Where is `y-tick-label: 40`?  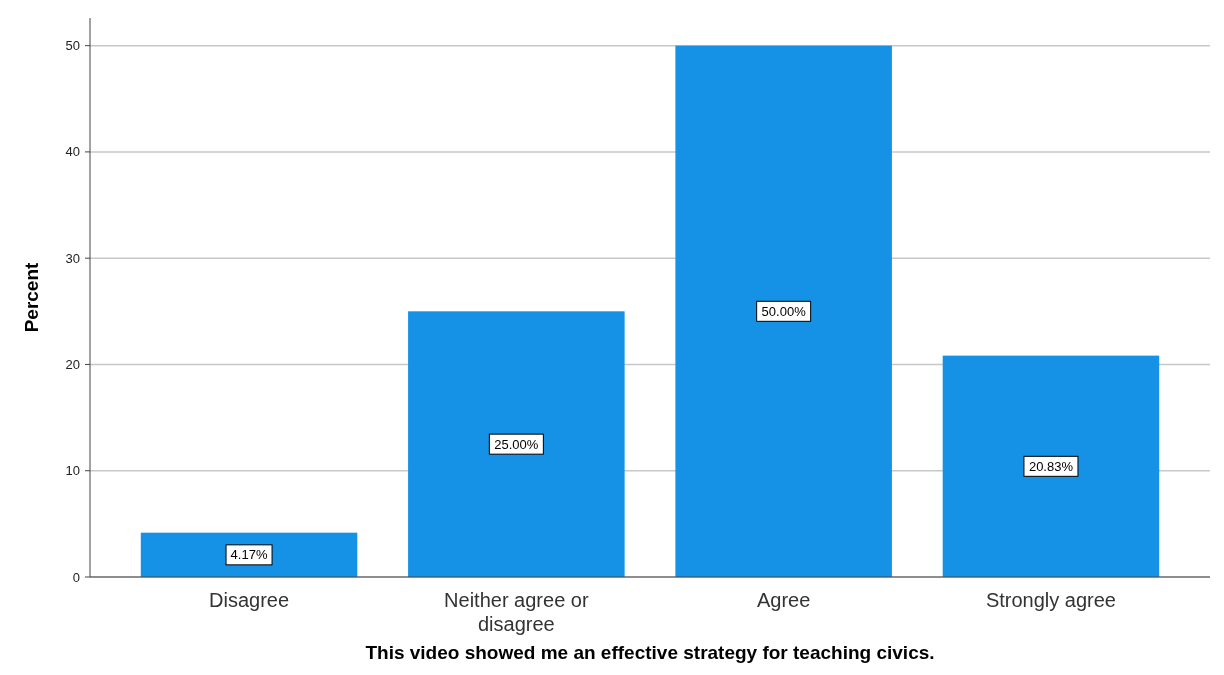
y-tick-label: 40 is located at coordinates (72, 152).